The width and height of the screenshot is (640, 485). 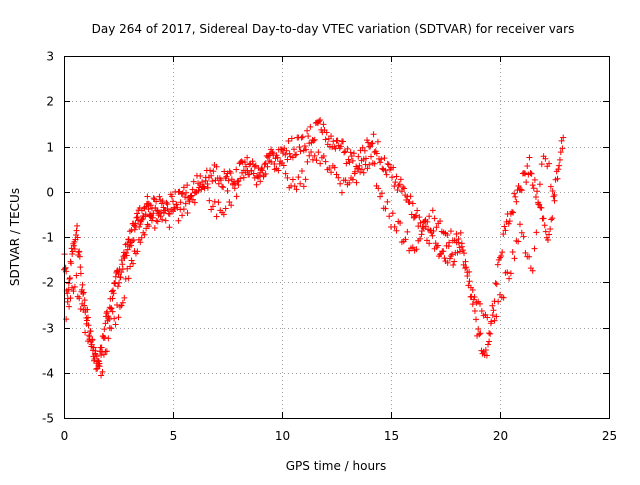 I want to click on y-axis-label: SDTVAR / TECUs, so click(x=15, y=237).